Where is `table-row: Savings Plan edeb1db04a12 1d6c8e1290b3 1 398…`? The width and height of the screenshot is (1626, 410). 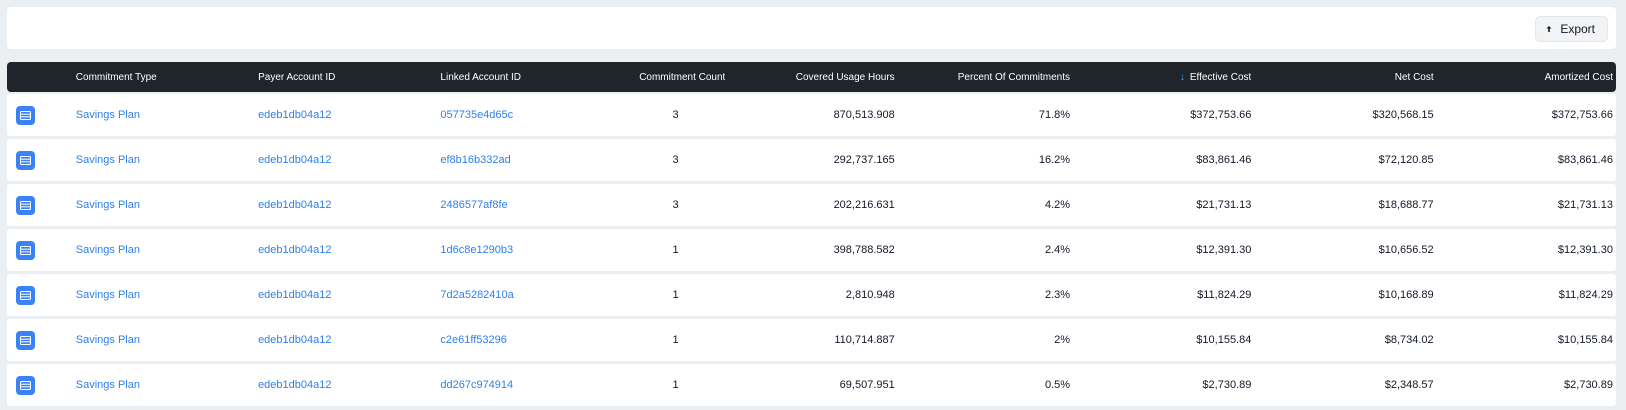 table-row: Savings Plan edeb1db04a12 1d6c8e1290b3 1 398… is located at coordinates (811, 250).